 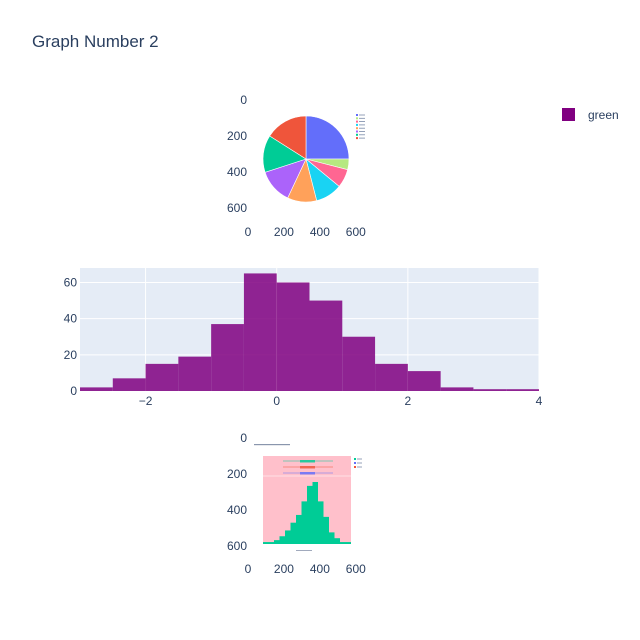 I want to click on embedded-x-label, so click(x=304, y=550).